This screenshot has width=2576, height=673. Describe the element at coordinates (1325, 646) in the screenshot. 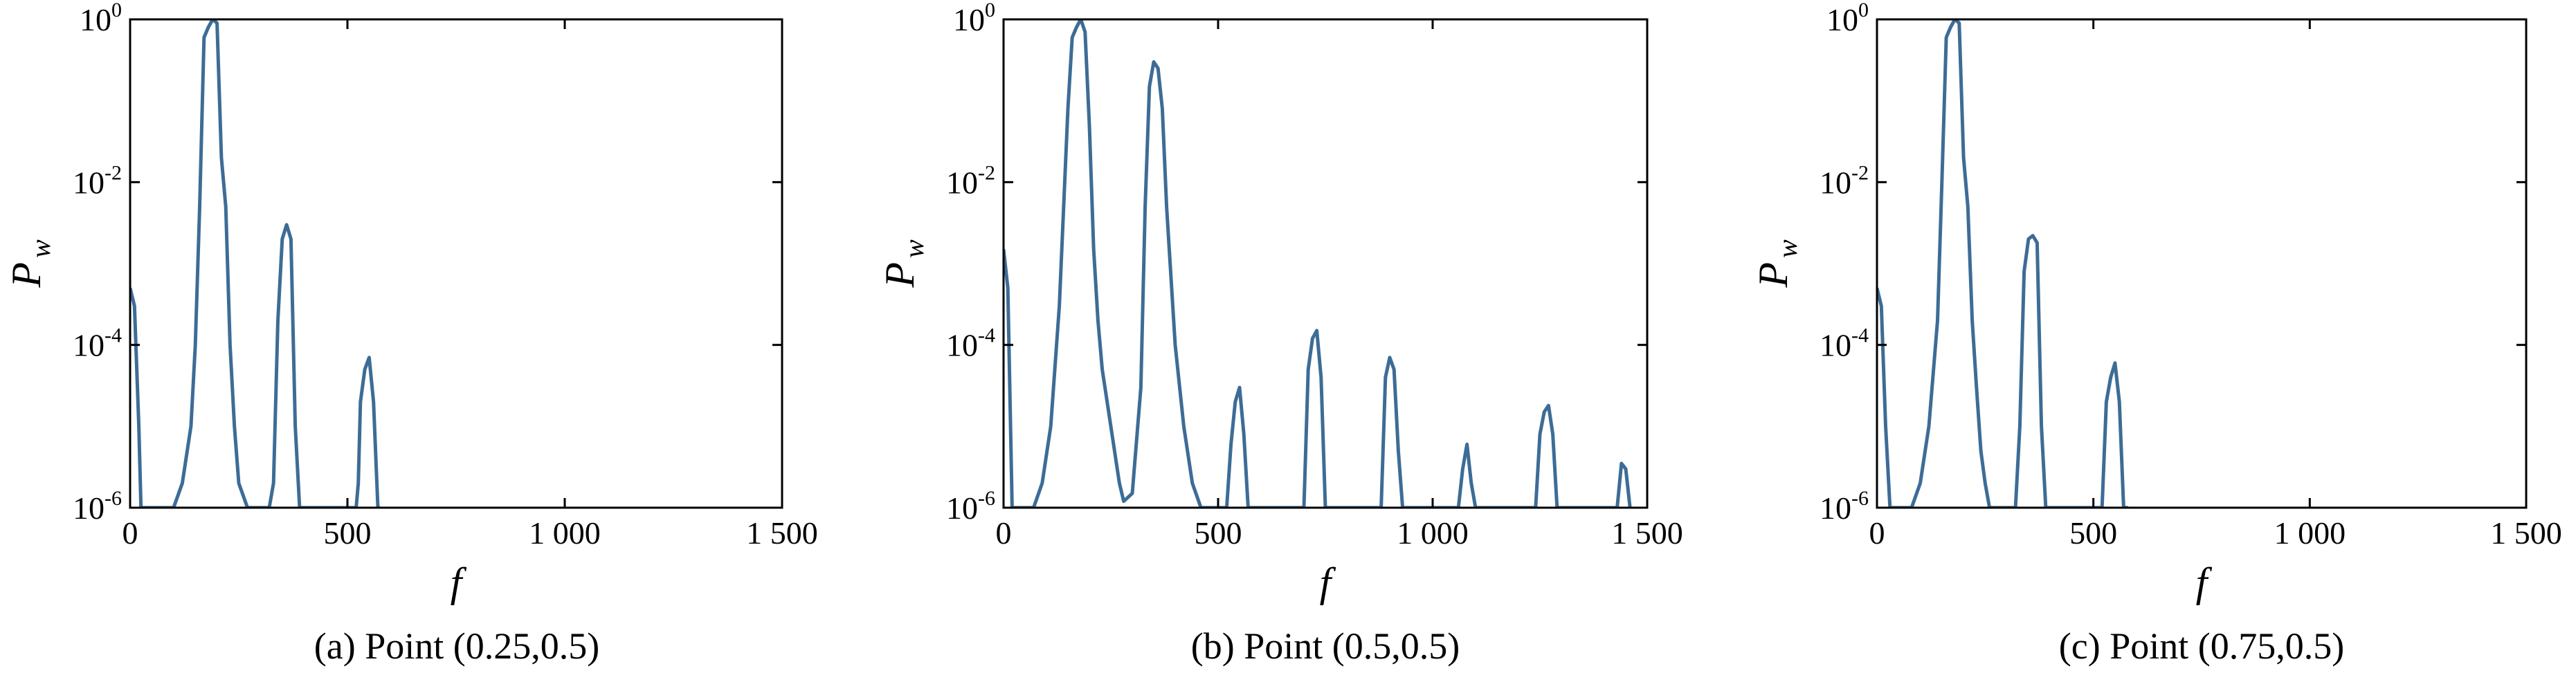

I see `panel-caption: (b) Point (0.5,0.5)` at that location.